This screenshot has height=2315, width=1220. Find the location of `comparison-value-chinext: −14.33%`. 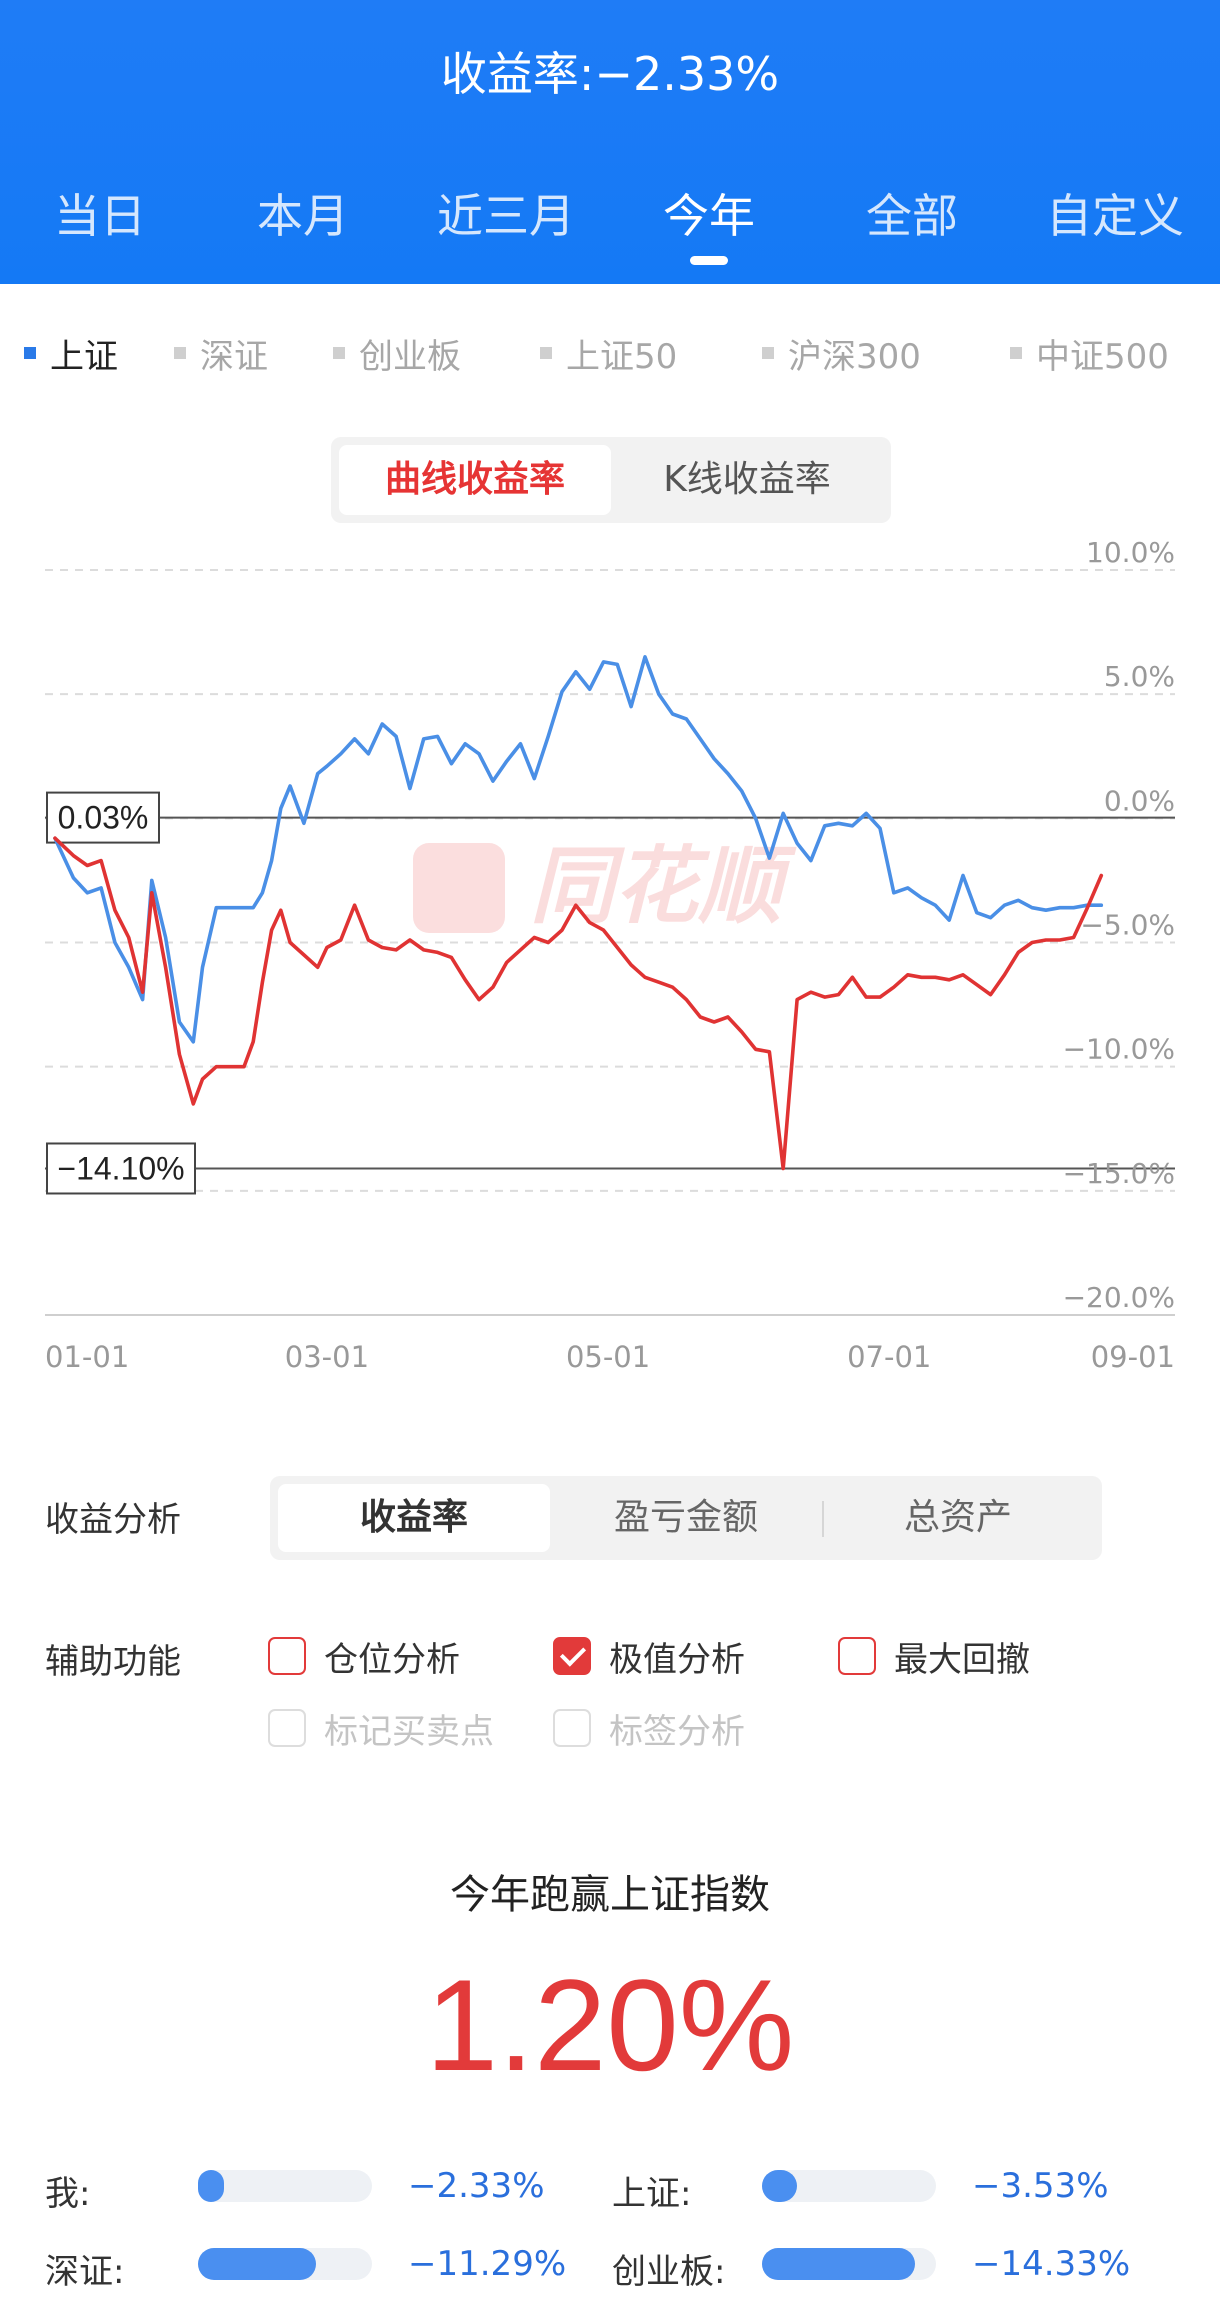

comparison-value-chinext: −14.33% is located at coordinates (1051, 2264).